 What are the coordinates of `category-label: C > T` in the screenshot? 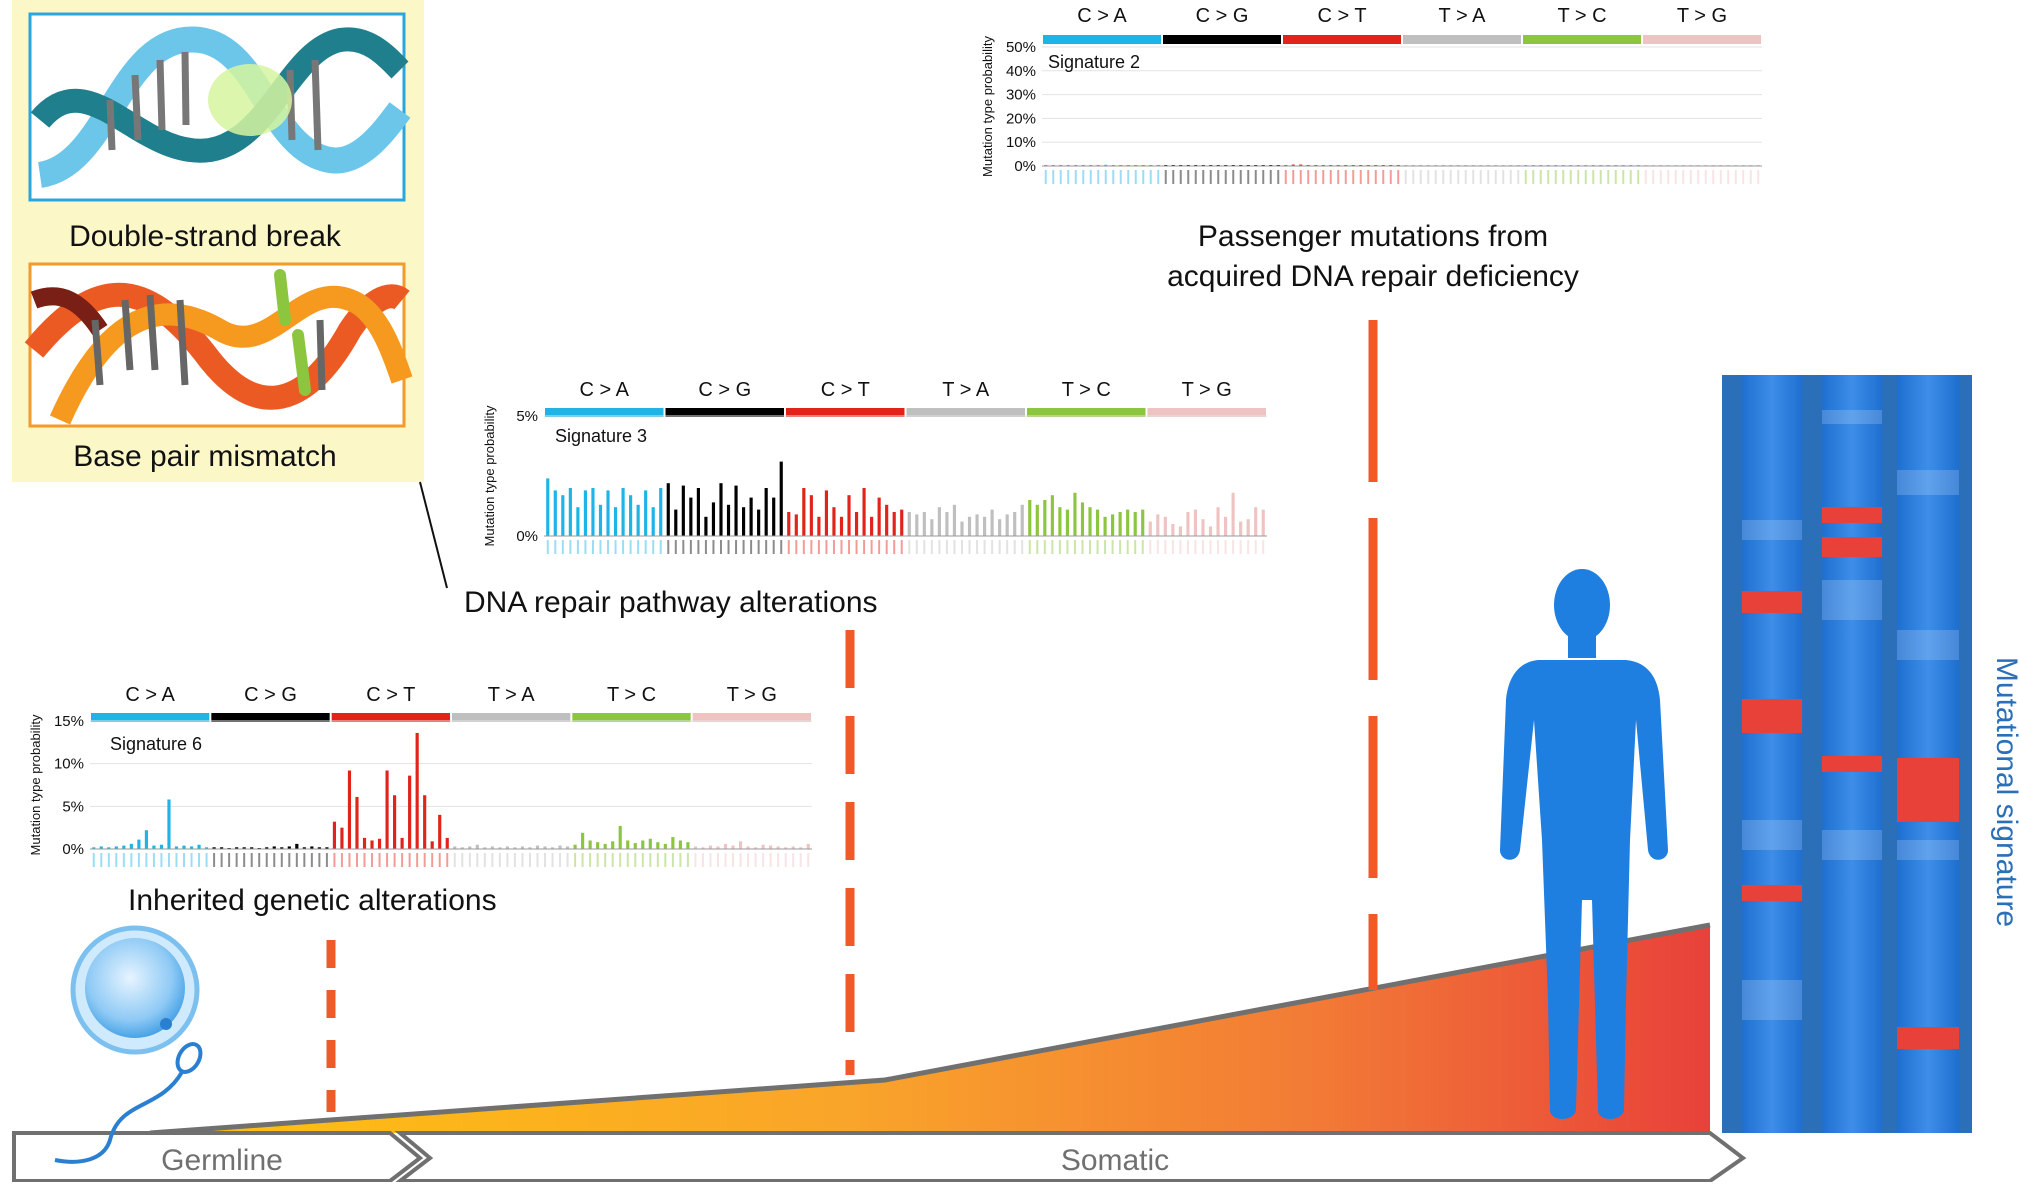 It's located at (1341, 16).